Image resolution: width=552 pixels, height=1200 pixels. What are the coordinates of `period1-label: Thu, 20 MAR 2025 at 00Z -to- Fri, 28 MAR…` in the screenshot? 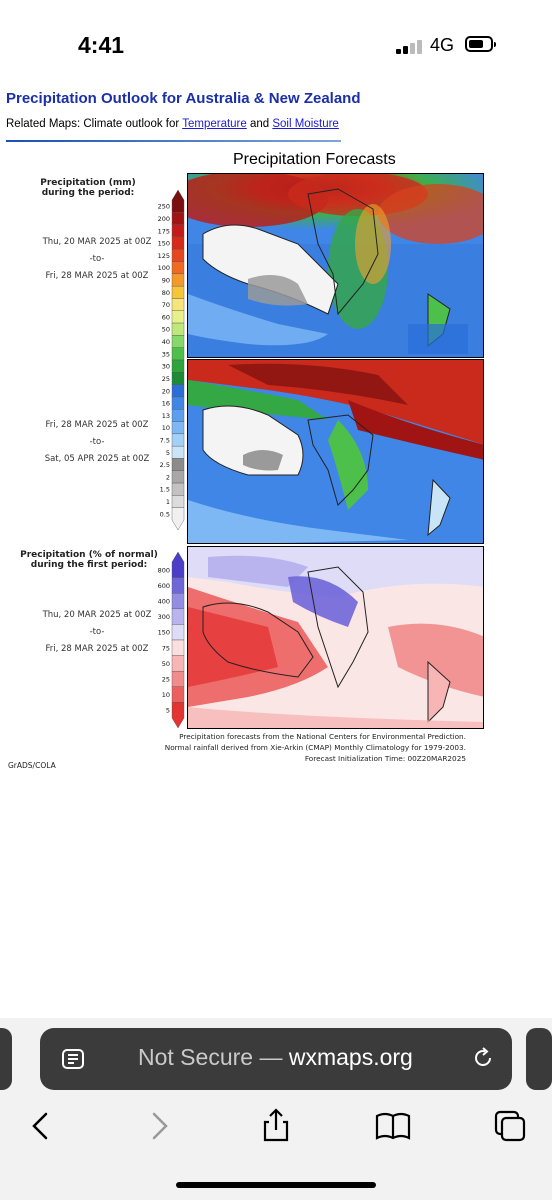 It's located at (97, 259).